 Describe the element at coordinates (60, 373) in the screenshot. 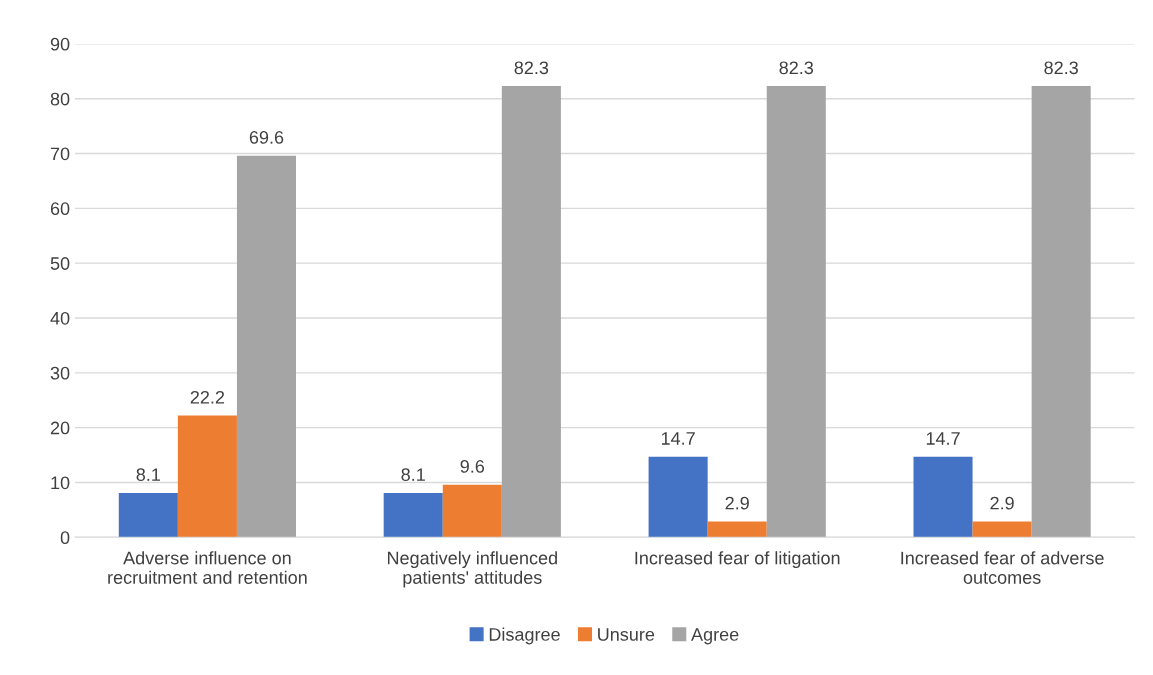

I see `y-tick-label: 30` at that location.